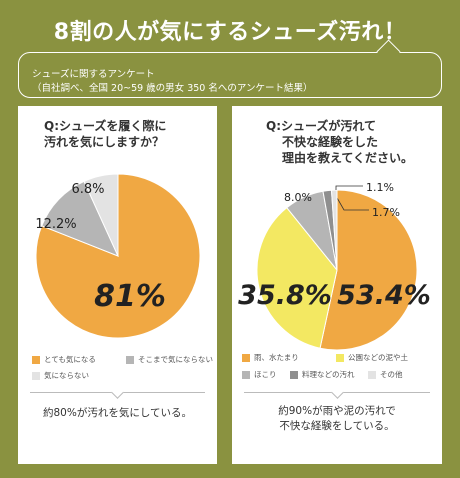 Image resolution: width=460 pixels, height=478 pixels. What do you see at coordinates (386, 212) in the screenshot?
I see `right-pie-value-label-4: 1.7%` at bounding box center [386, 212].